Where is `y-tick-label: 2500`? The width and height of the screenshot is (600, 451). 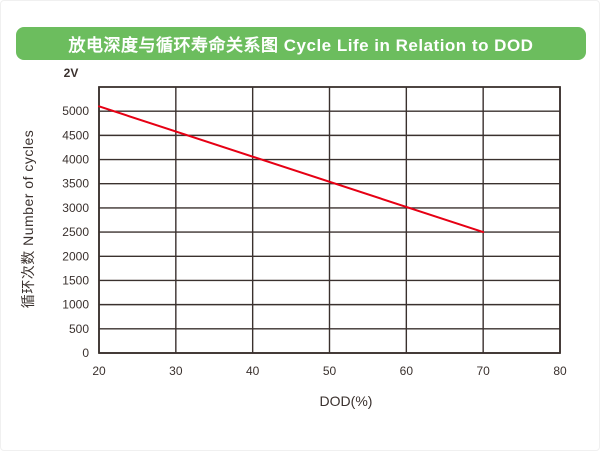
y-tick-label: 2500 is located at coordinates (75, 232).